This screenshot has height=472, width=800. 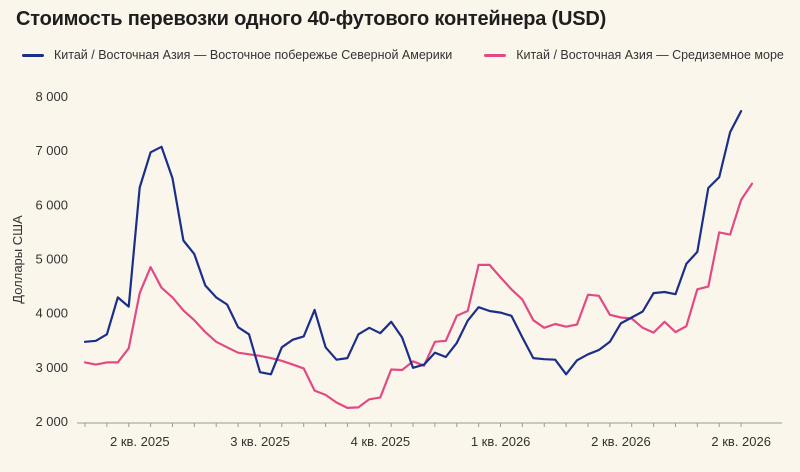 What do you see at coordinates (51, 313) in the screenshot?
I see `y-tick-label: 4 000` at bounding box center [51, 313].